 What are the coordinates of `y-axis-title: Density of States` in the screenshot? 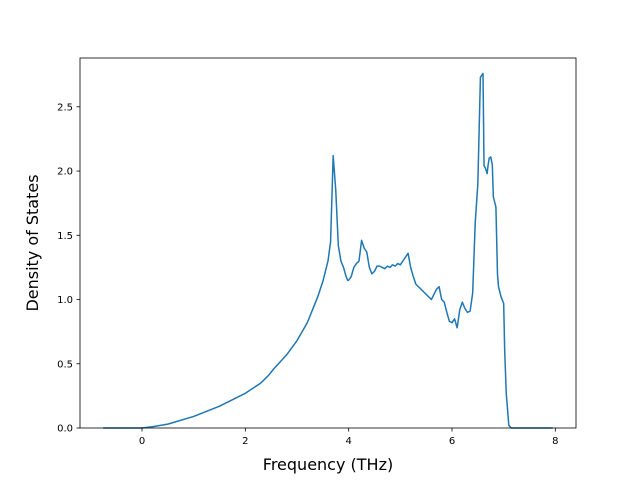 It's located at (32, 242).